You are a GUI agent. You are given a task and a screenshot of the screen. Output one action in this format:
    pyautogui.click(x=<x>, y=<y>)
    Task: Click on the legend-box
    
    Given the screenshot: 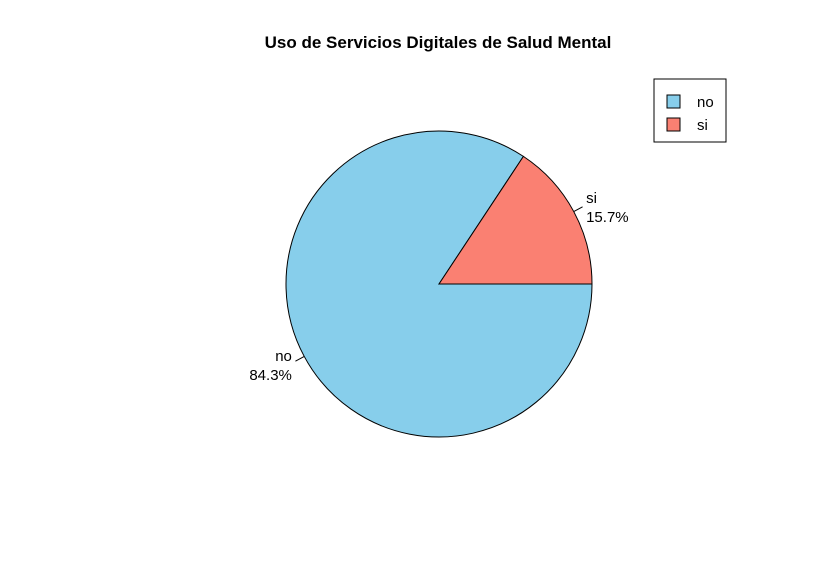 What is the action you would take?
    pyautogui.click(x=690, y=110)
    